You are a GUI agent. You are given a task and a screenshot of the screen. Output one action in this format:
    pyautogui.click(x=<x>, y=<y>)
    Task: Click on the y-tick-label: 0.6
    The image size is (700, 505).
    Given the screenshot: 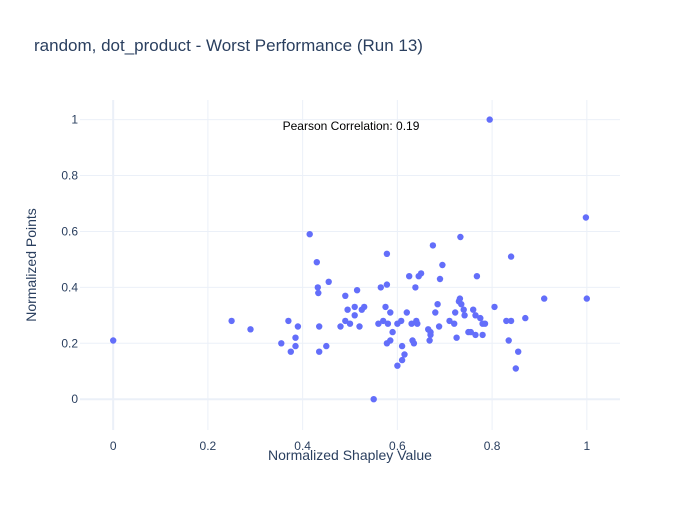 What is the action you would take?
    pyautogui.click(x=69, y=231)
    